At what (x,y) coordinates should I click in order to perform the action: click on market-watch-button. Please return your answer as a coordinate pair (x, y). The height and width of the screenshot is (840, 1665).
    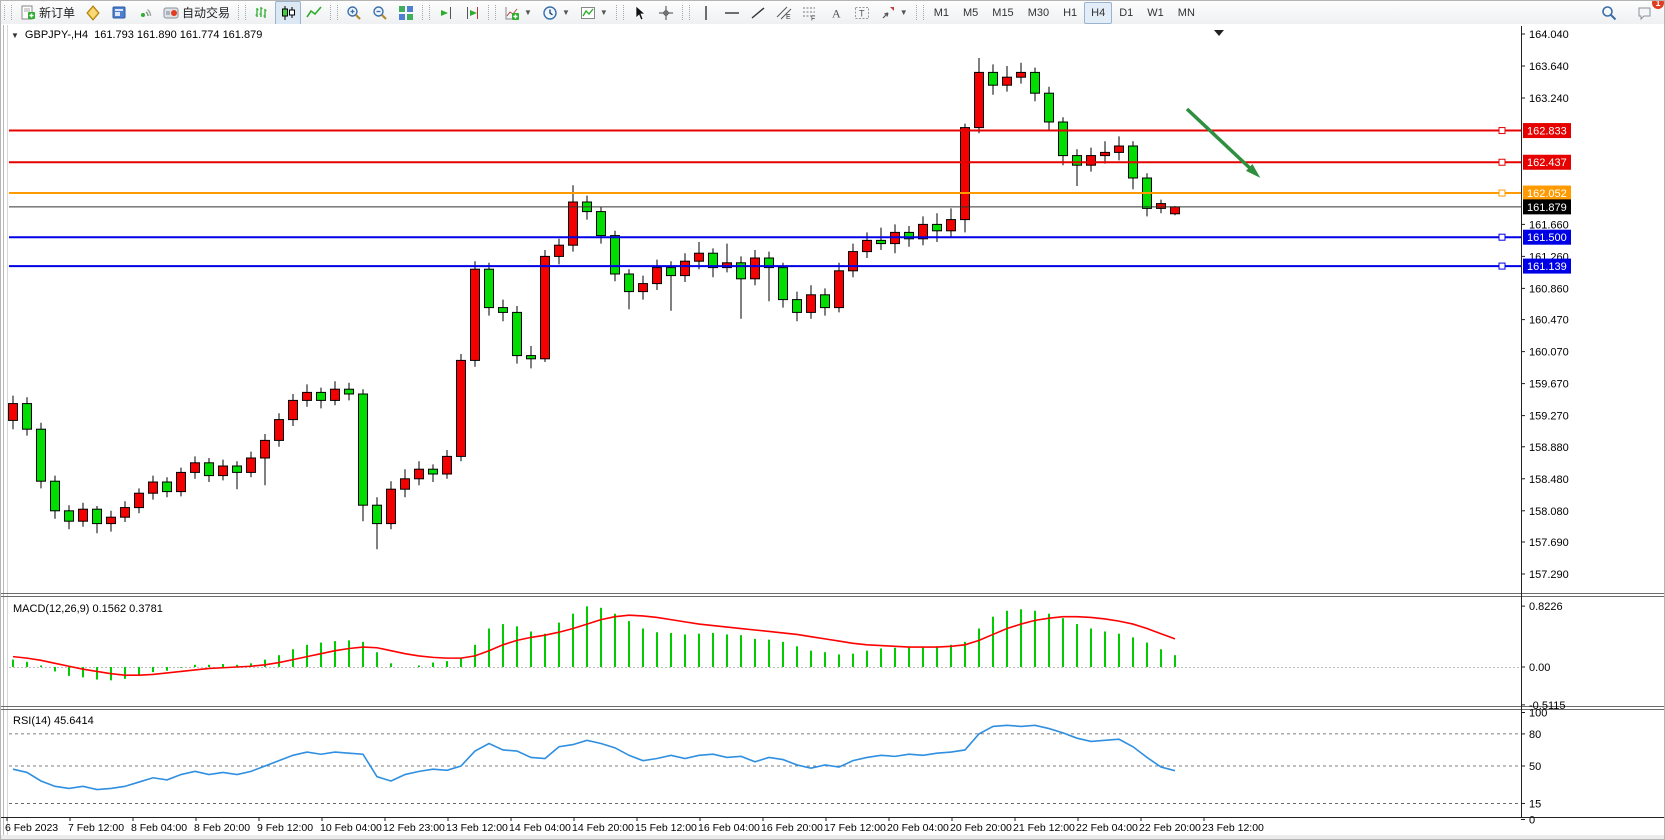
    Looking at the image, I should click on (93, 13).